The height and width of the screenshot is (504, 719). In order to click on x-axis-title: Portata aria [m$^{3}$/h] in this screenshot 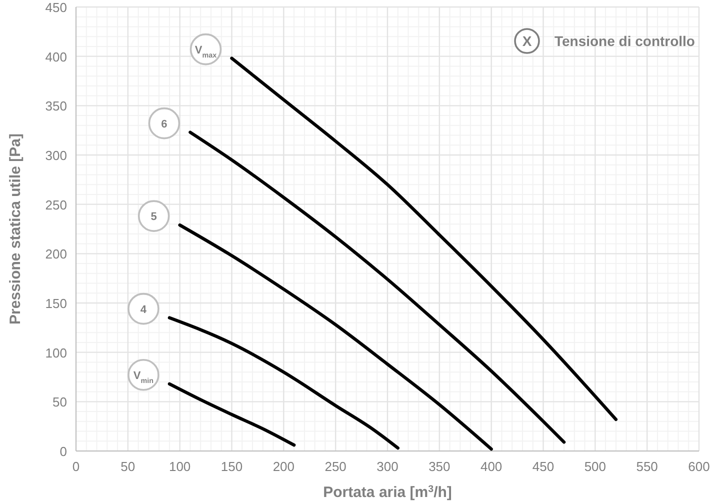, I will do `click(387, 492)`.